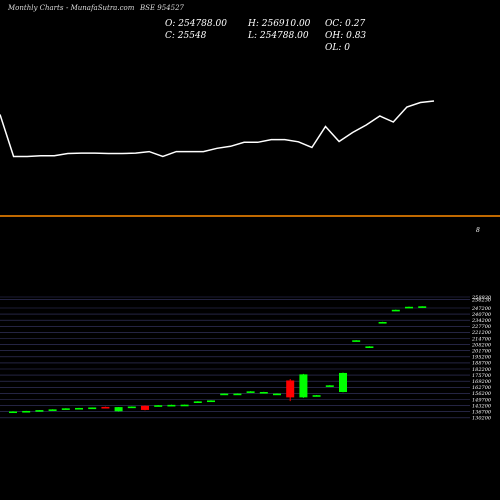 The height and width of the screenshot is (500, 500). Describe the element at coordinates (482, 413) in the screenshot. I see `price-tick-label: 136700` at that location.